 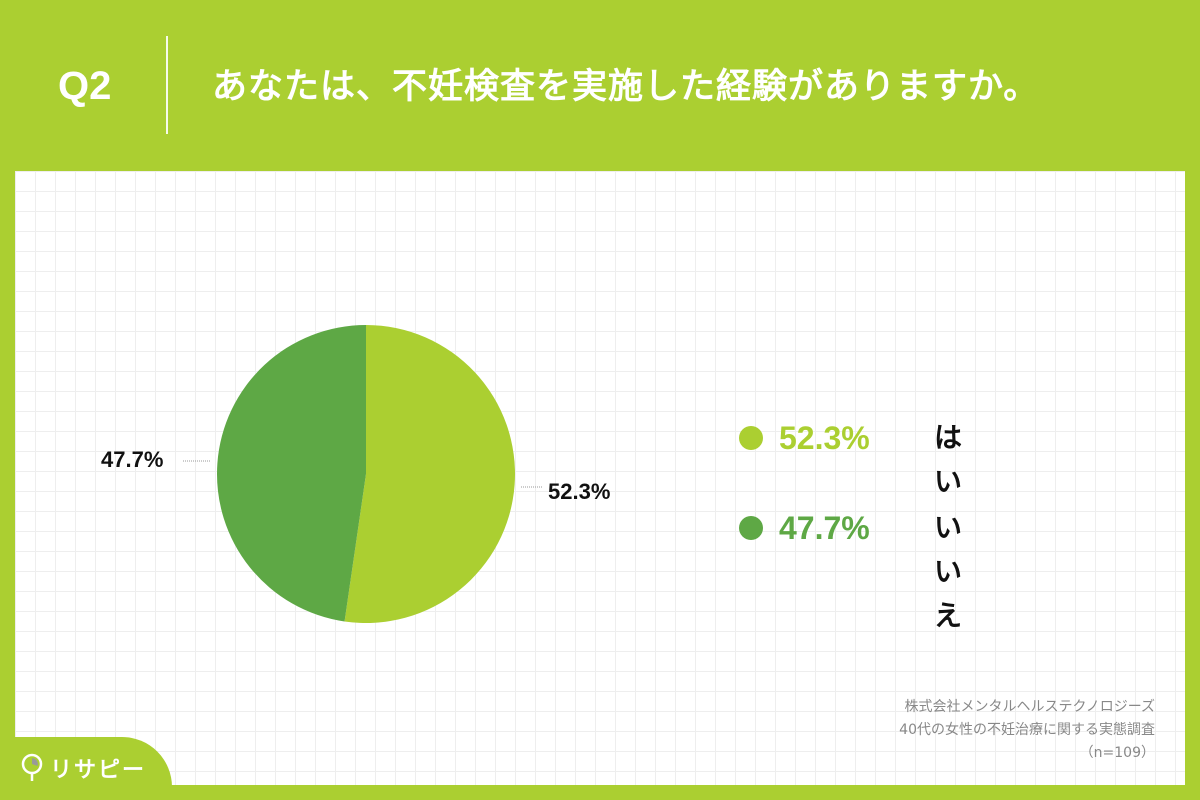 I want to click on data-label-yes: 52.3%, so click(x=579, y=491).